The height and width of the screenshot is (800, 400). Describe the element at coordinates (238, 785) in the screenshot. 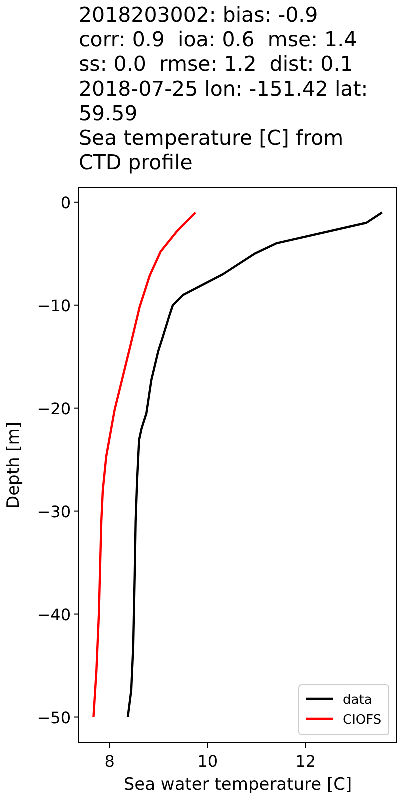

I see `x-axis-title: Sea water temperature [C]` at that location.